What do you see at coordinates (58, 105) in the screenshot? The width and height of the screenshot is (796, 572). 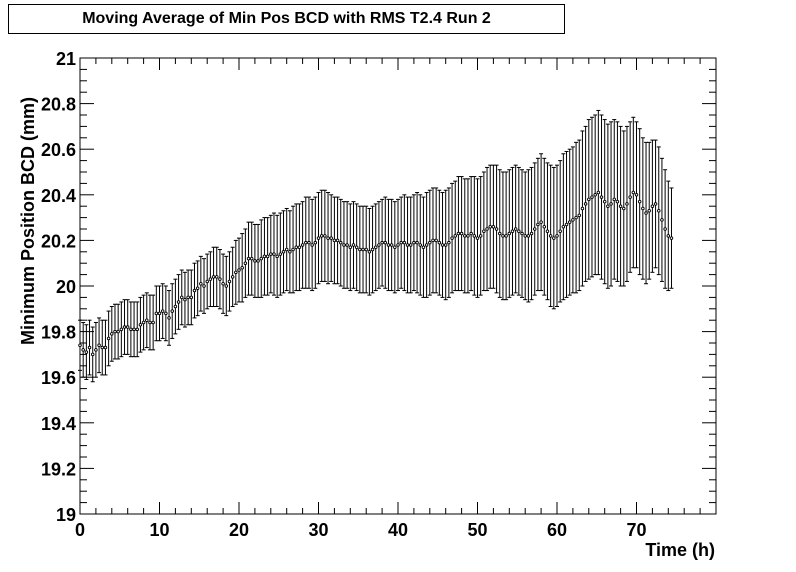 I see `y-tick-label: 20.8` at bounding box center [58, 105].